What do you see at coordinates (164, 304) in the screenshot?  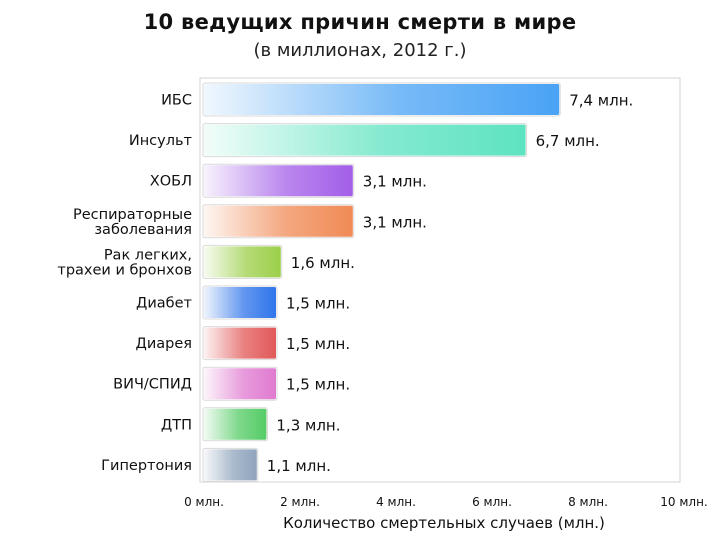 I see `category-label: Диабет` at bounding box center [164, 304].